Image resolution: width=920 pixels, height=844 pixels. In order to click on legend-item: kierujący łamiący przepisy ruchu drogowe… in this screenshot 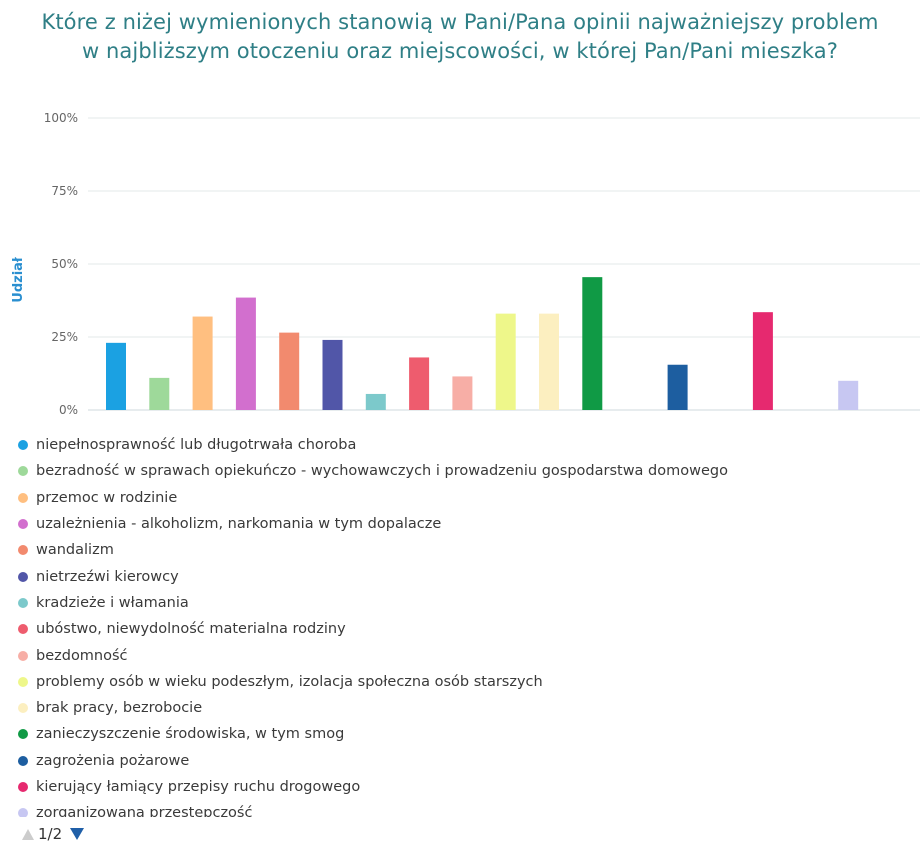, I will do `click(458, 787)`.